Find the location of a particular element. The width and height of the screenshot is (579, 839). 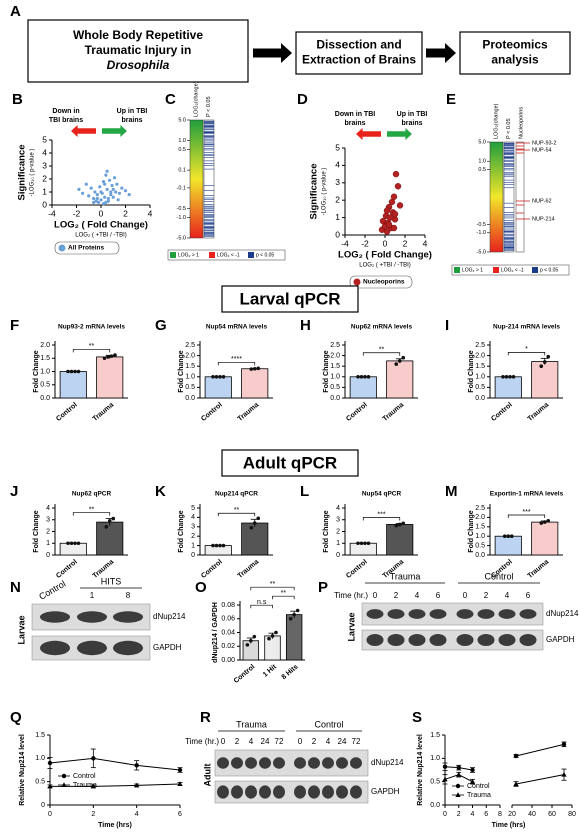

y-tick-label: 0.5 is located at coordinates (435, 782).